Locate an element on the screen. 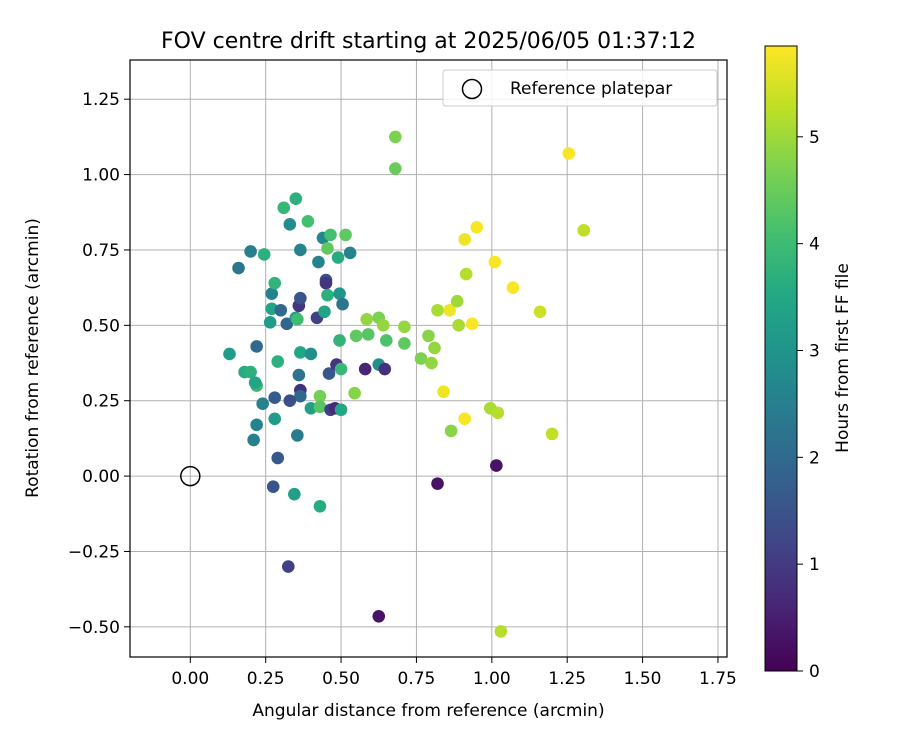 The height and width of the screenshot is (750, 900). legend: Reference platepar is located at coordinates (580, 88).